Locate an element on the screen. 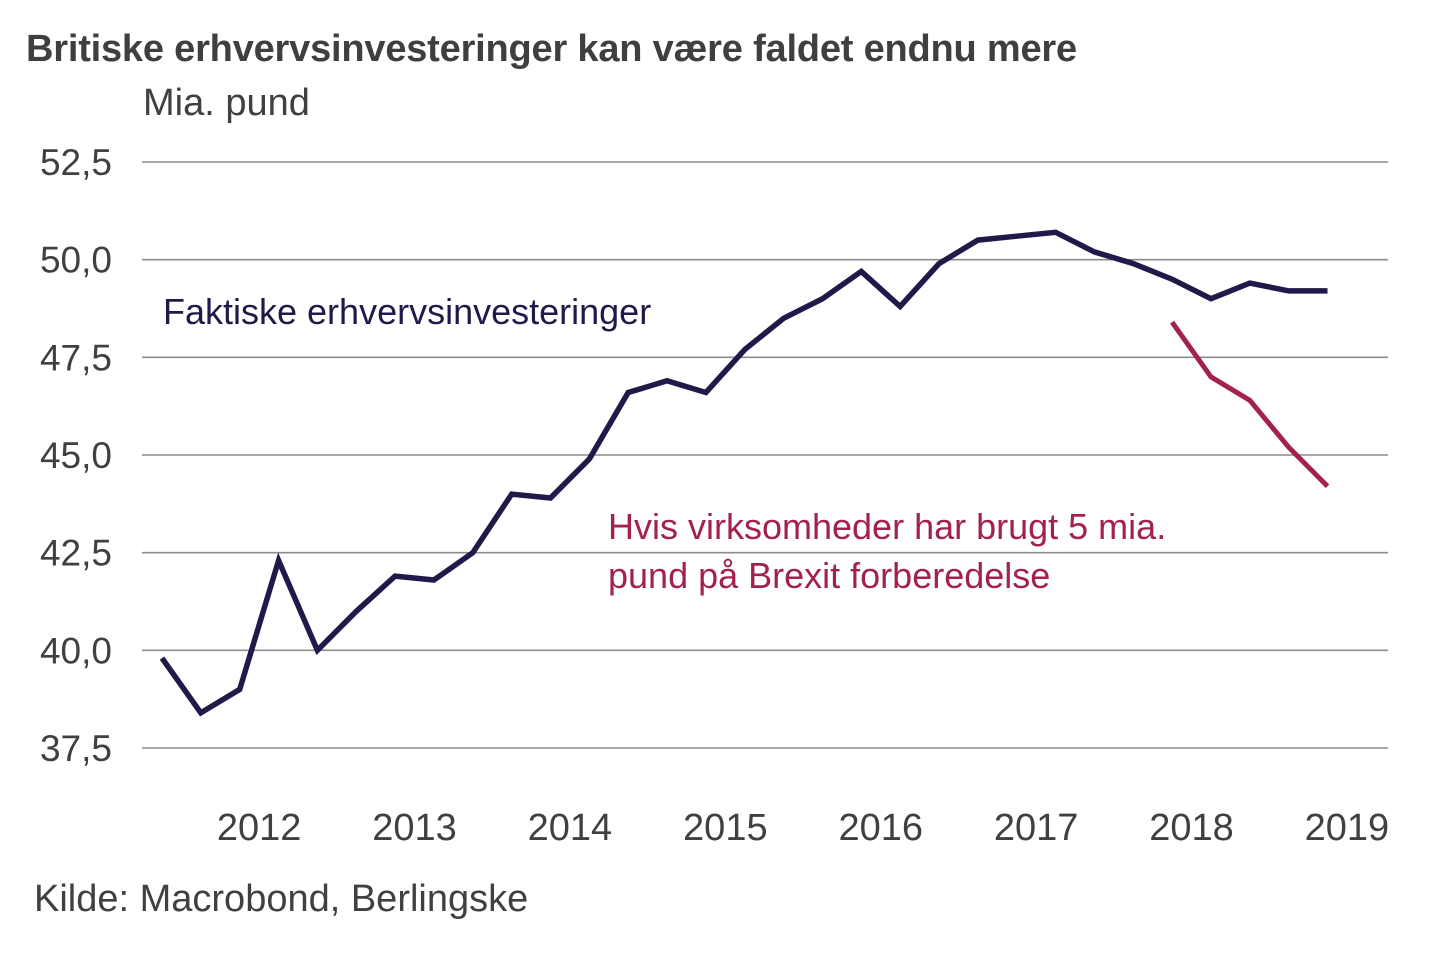 This screenshot has height=960, width=1440. x-tick-label: 2017 is located at coordinates (1036, 828).